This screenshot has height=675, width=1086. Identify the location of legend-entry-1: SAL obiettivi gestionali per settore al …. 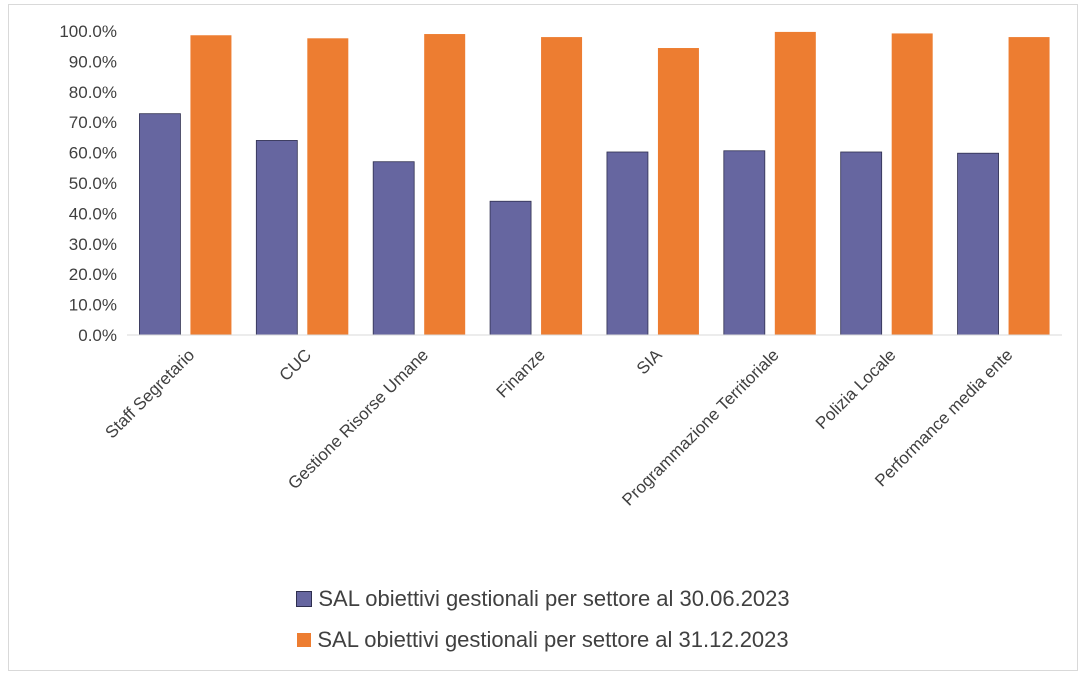
(543, 599).